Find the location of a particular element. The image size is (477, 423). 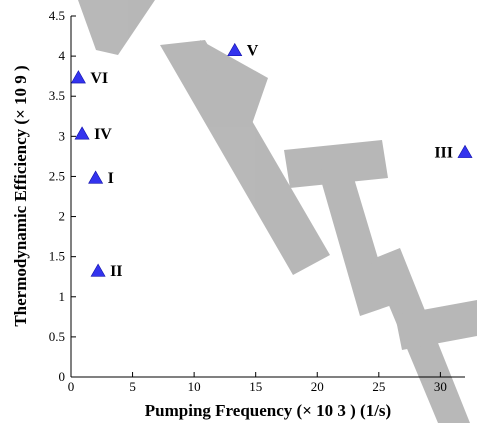

x-tick-label: 5 is located at coordinates (132, 386).